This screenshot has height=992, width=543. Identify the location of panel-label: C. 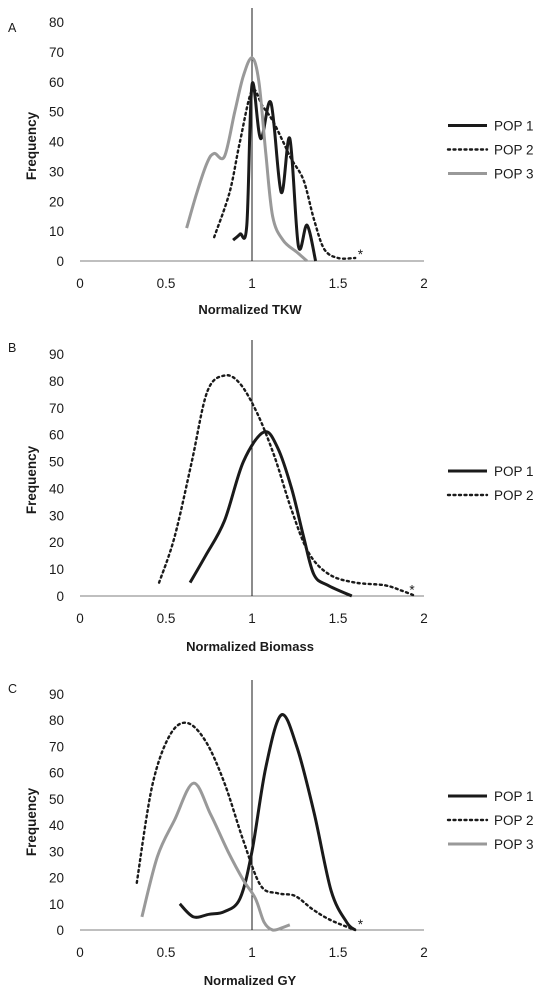
(12, 689).